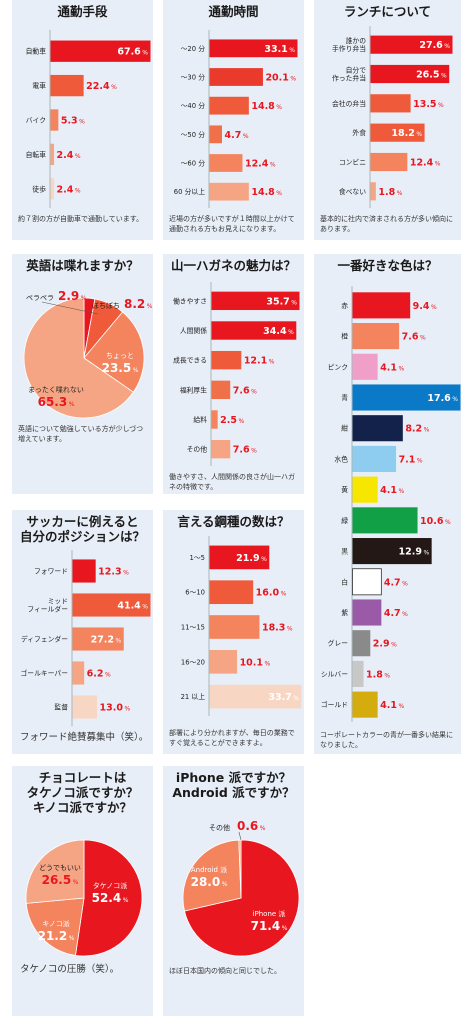 This screenshot has width=473, height=1024. I want to click on category-label: 21 以上, so click(193, 696).